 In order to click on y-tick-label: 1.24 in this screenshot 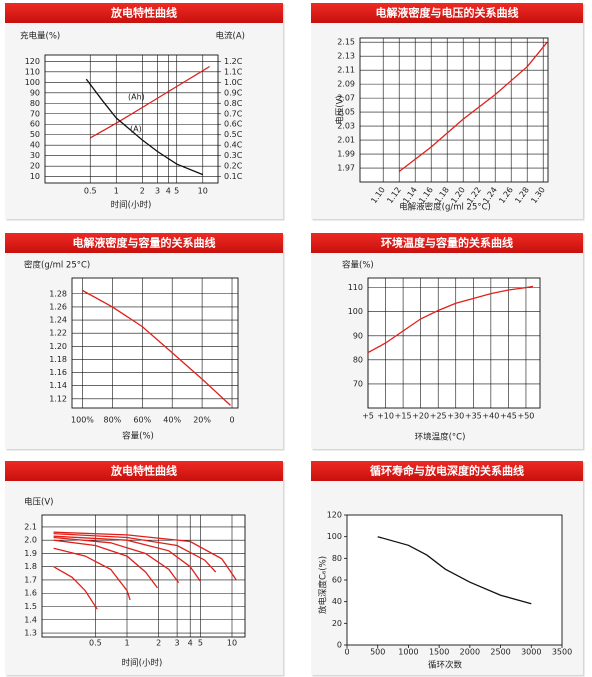, I will do `click(58, 320)`.